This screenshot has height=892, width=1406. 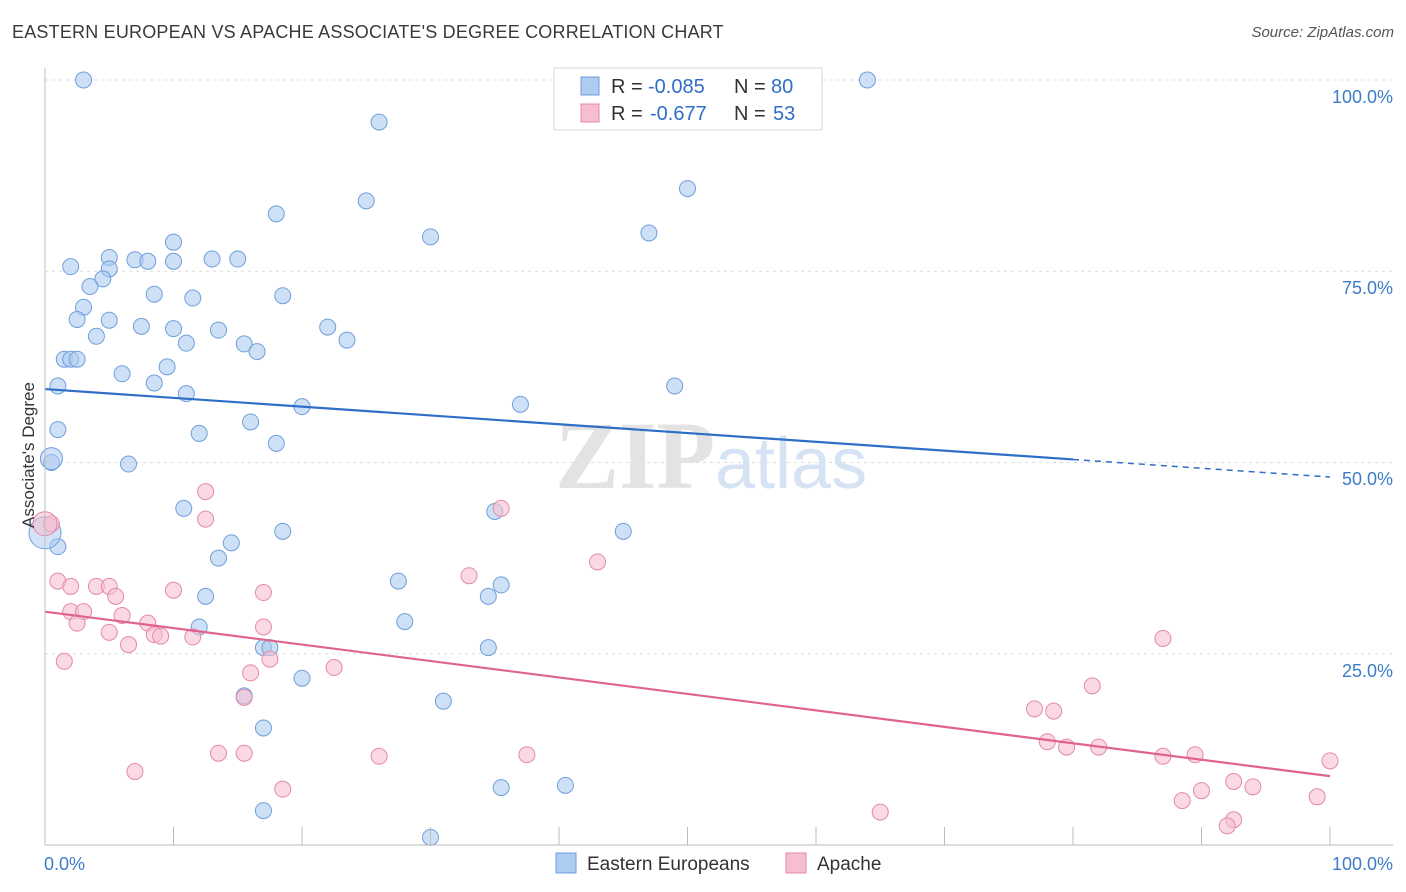 What do you see at coordinates (51, 459) in the screenshot?
I see `eastern-europeans-point-large` at bounding box center [51, 459].